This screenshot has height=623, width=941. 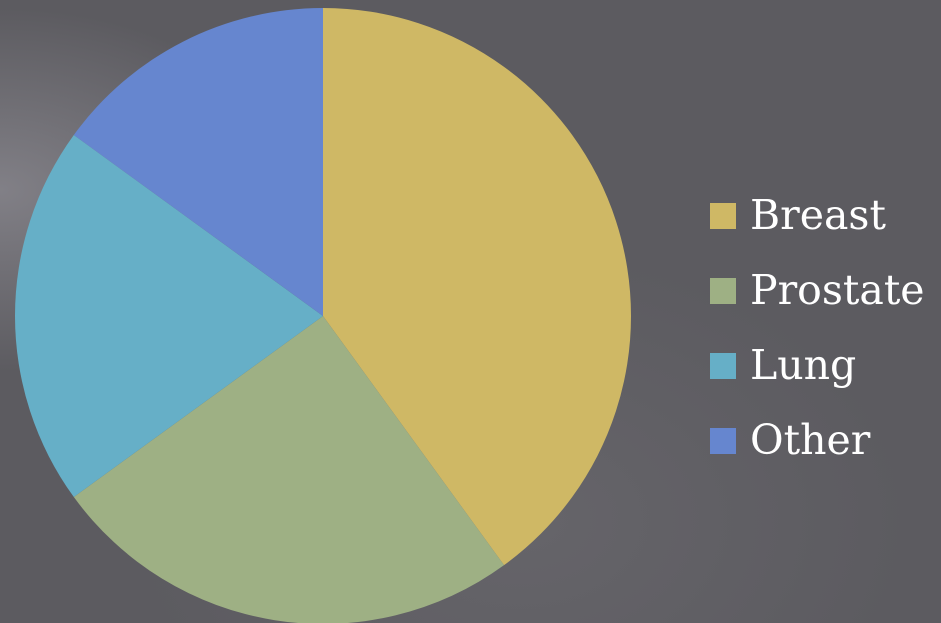 I want to click on legend: Breast Prostate Lung Other, so click(x=817, y=328).